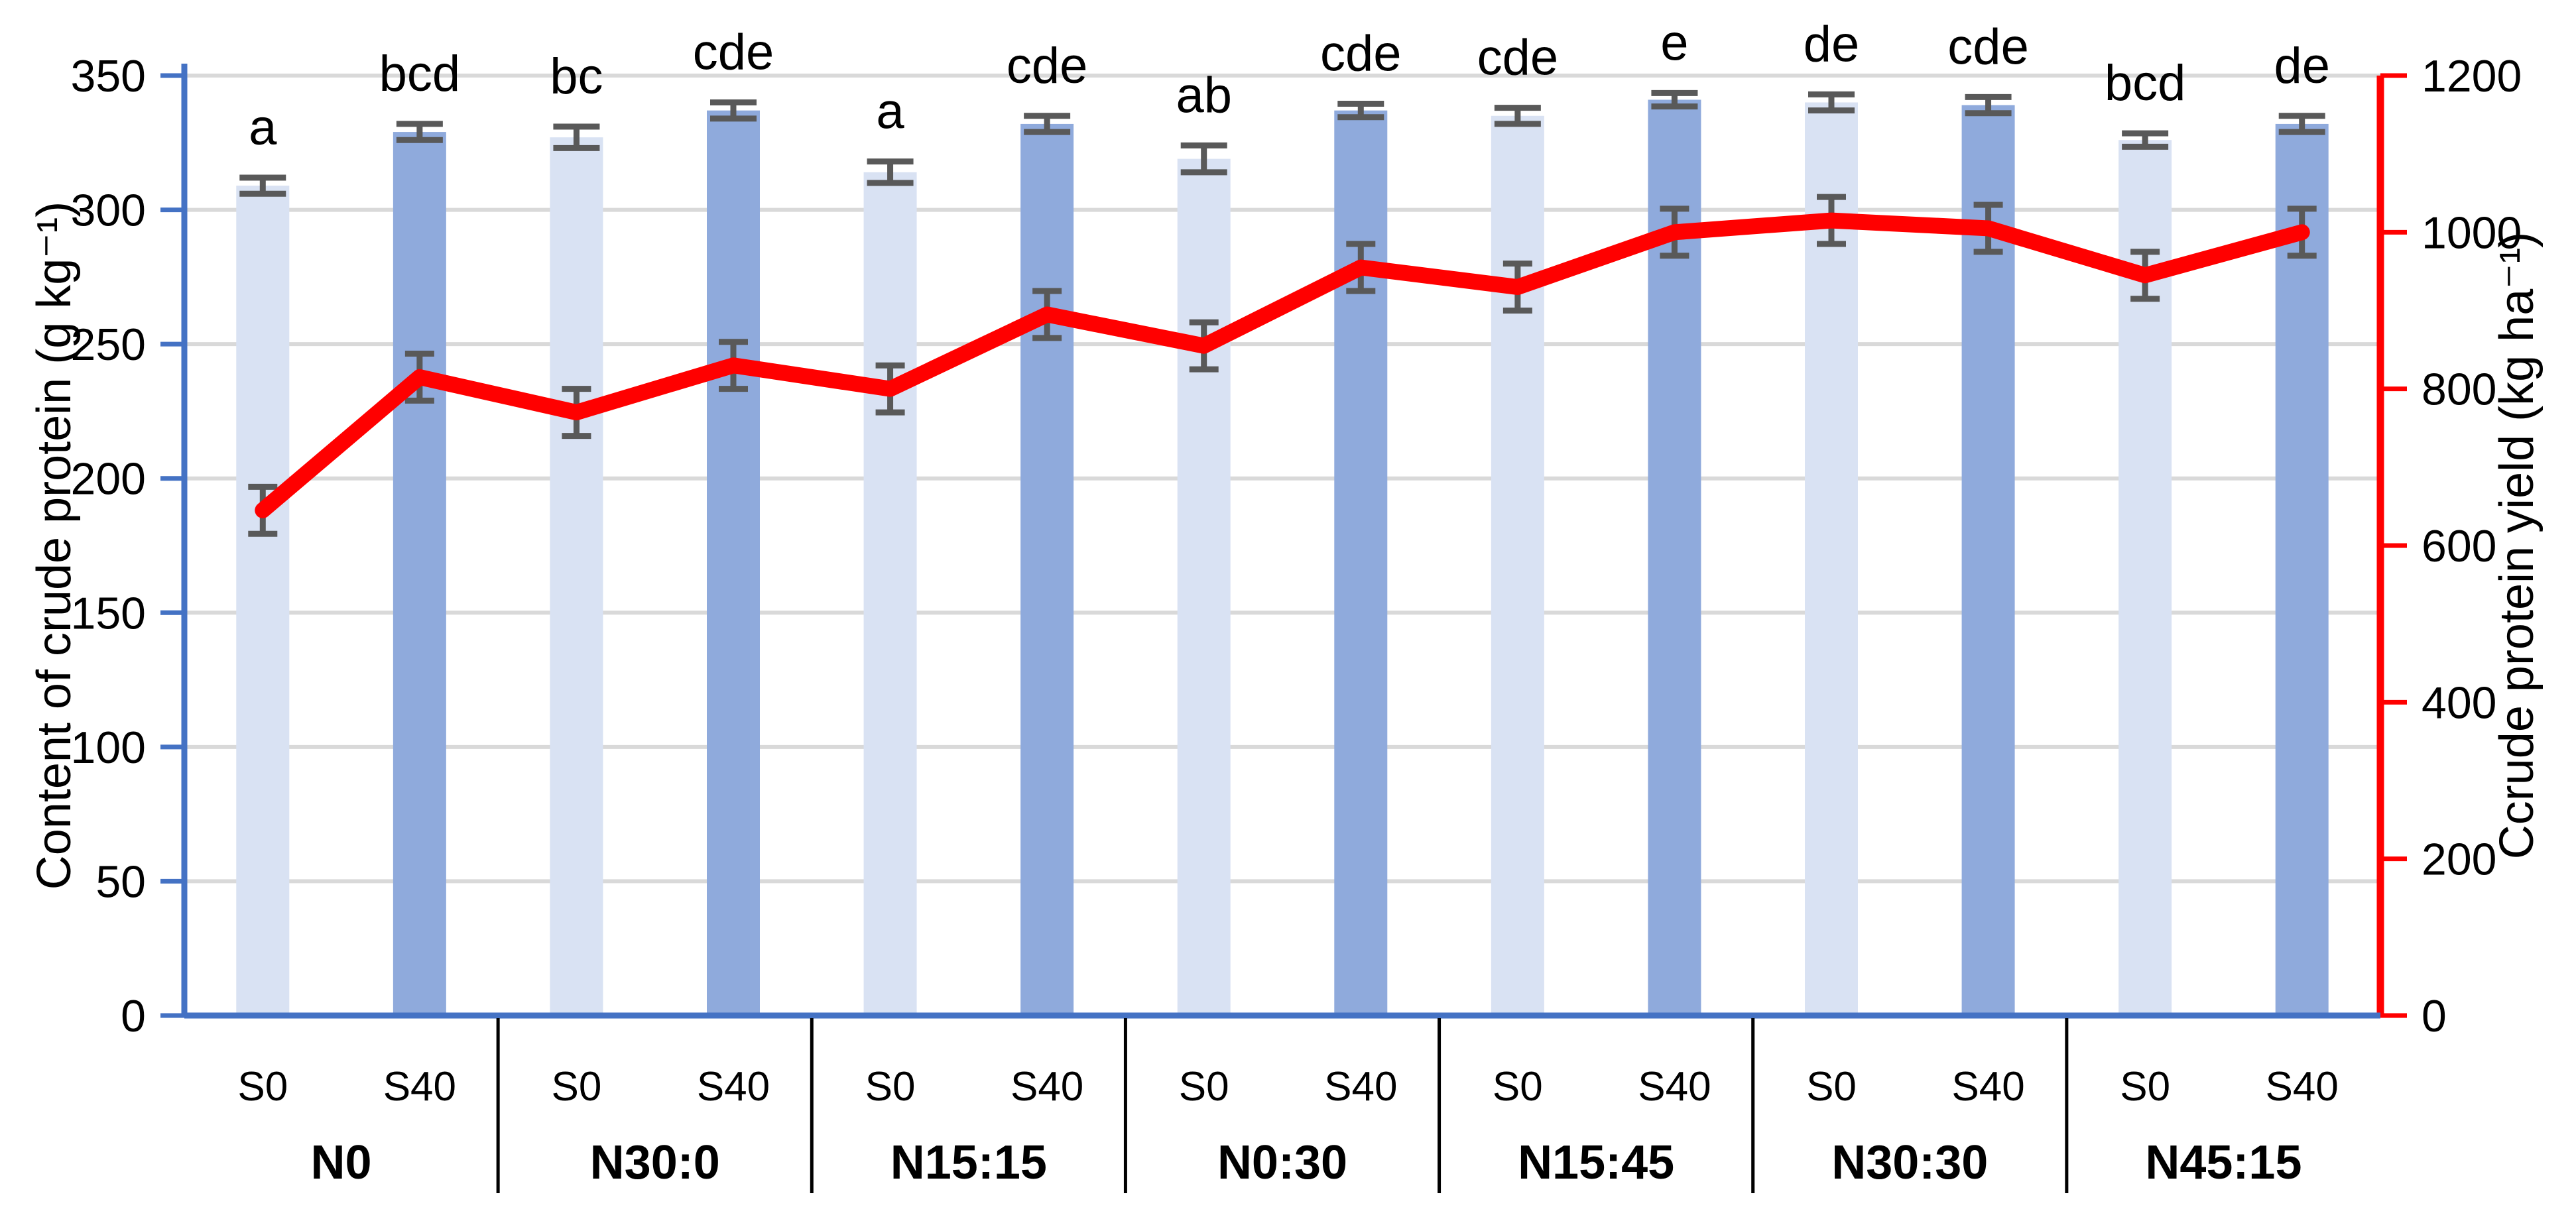 Image resolution: width=2576 pixels, height=1225 pixels. What do you see at coordinates (2223, 1162) in the screenshot?
I see `group-label-N45:15: N45:15` at bounding box center [2223, 1162].